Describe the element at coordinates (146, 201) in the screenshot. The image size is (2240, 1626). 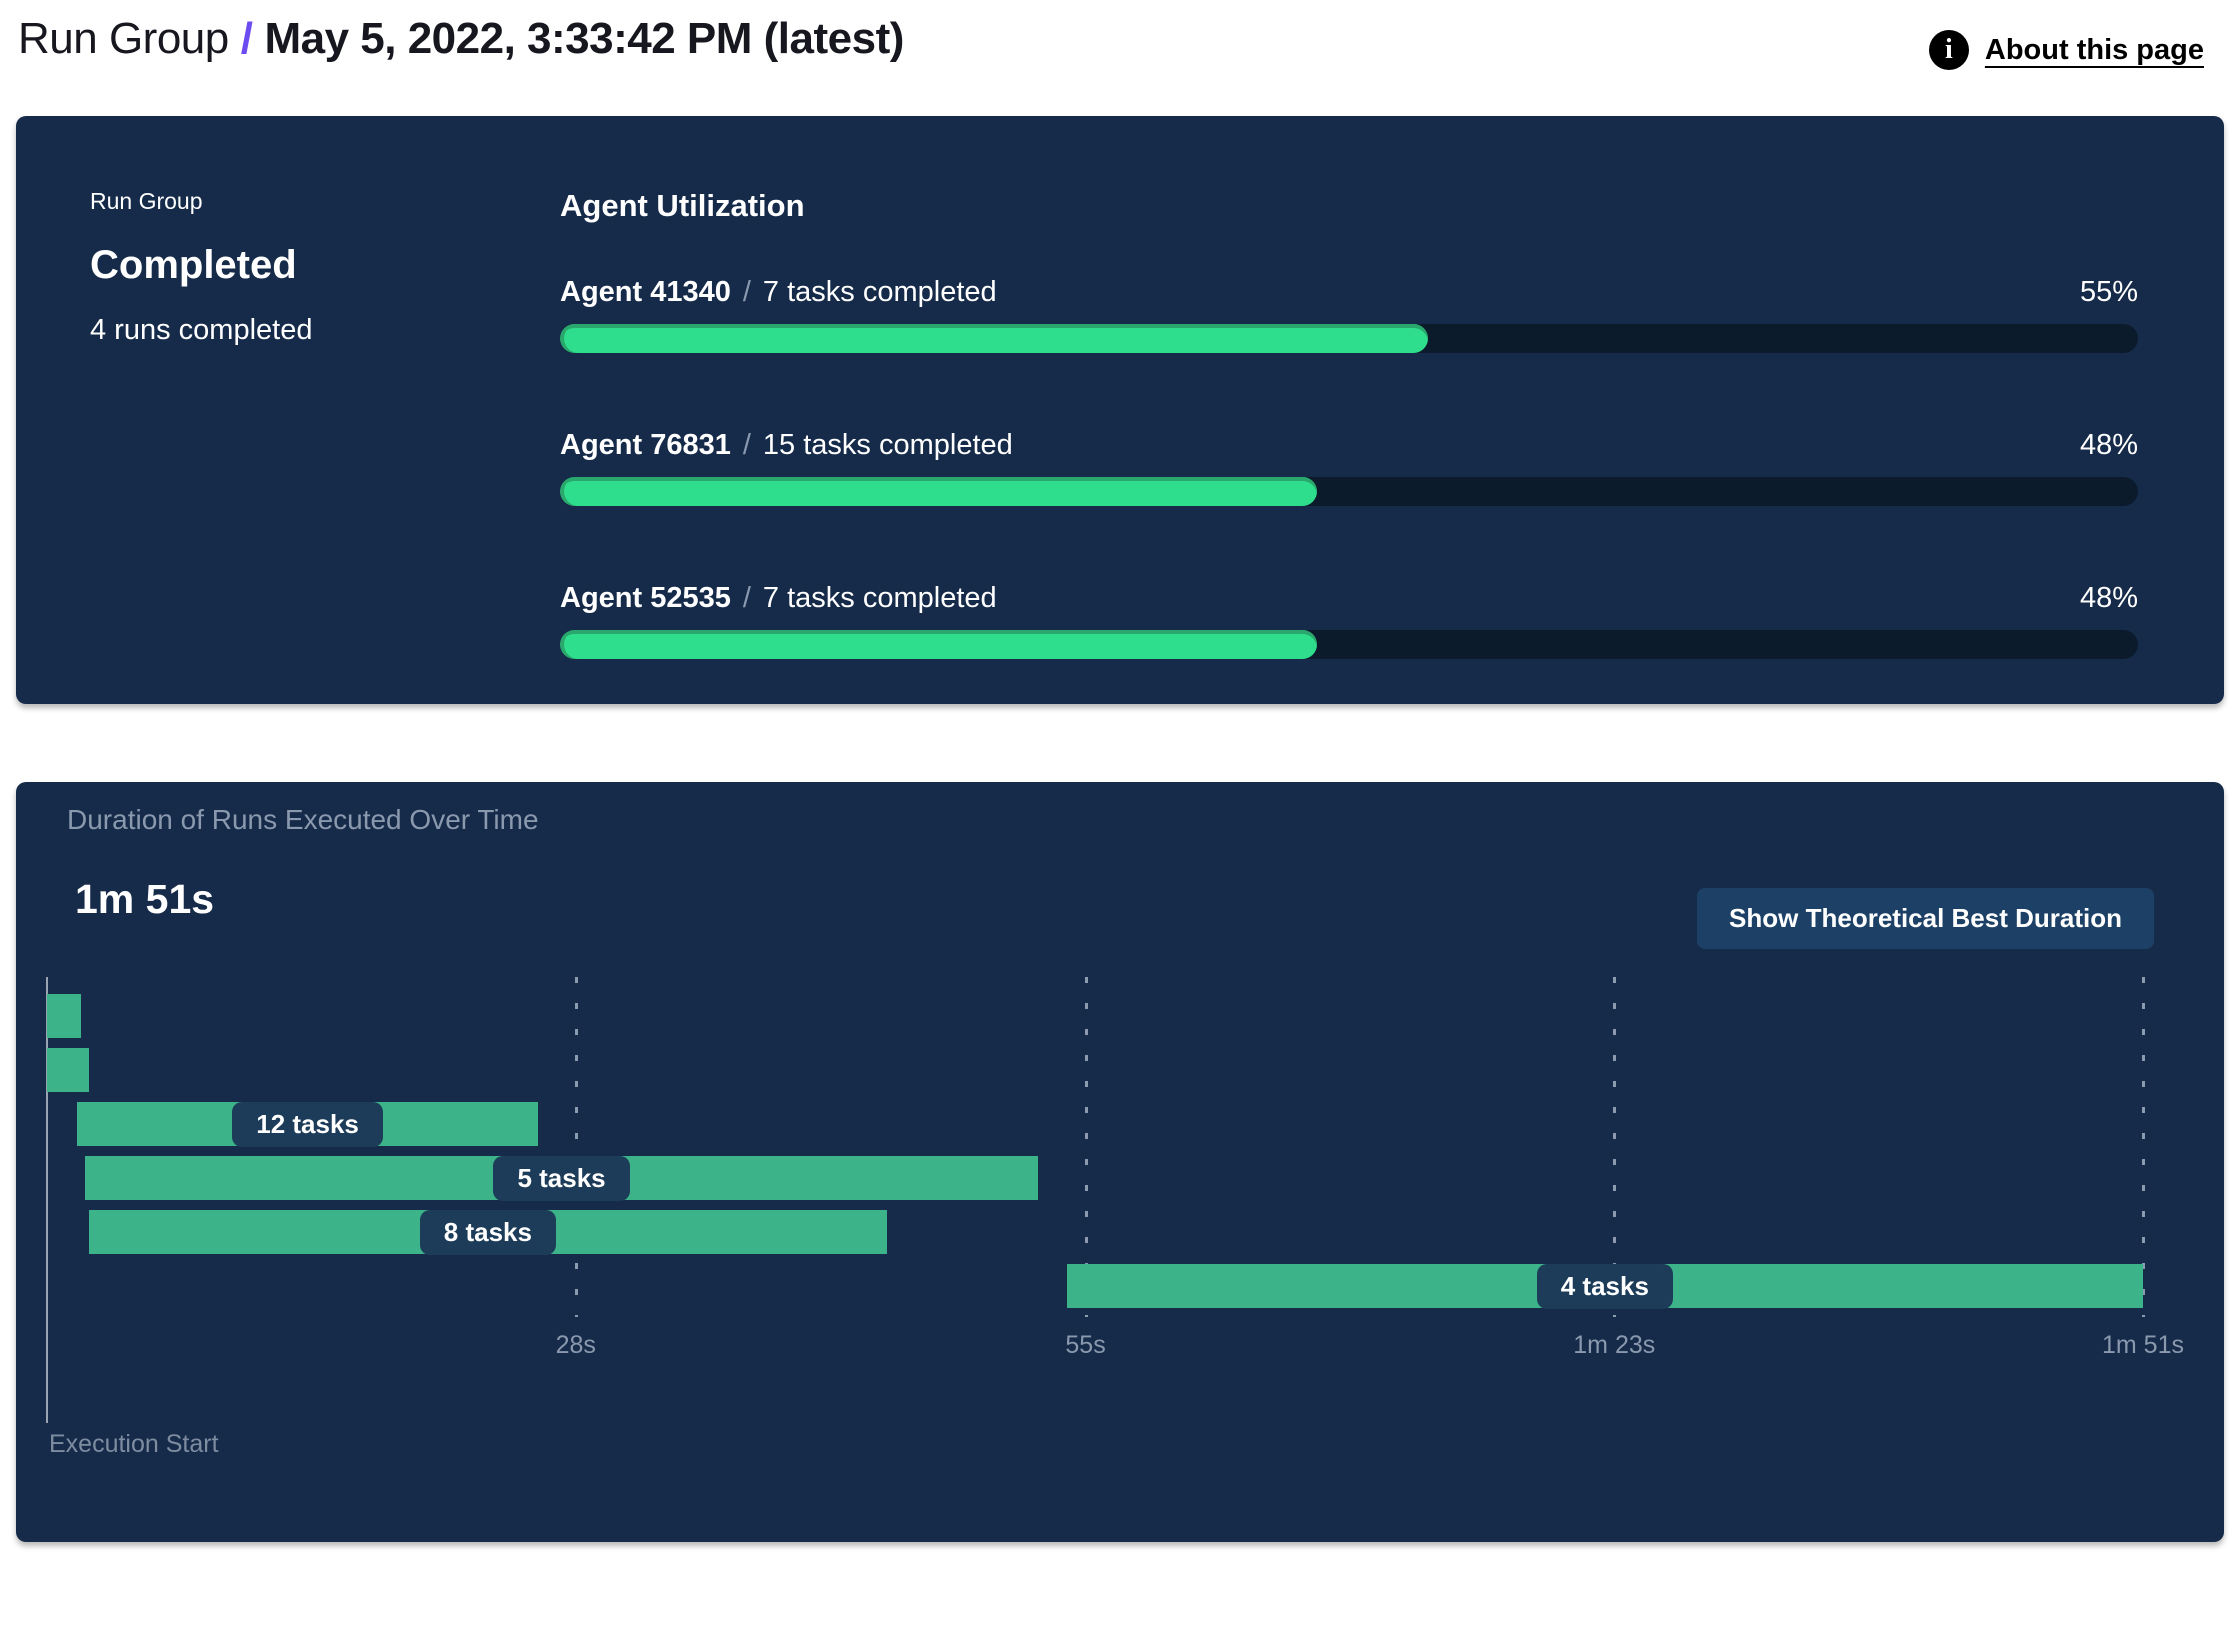
I see `run-group-label: Run Group` at that location.